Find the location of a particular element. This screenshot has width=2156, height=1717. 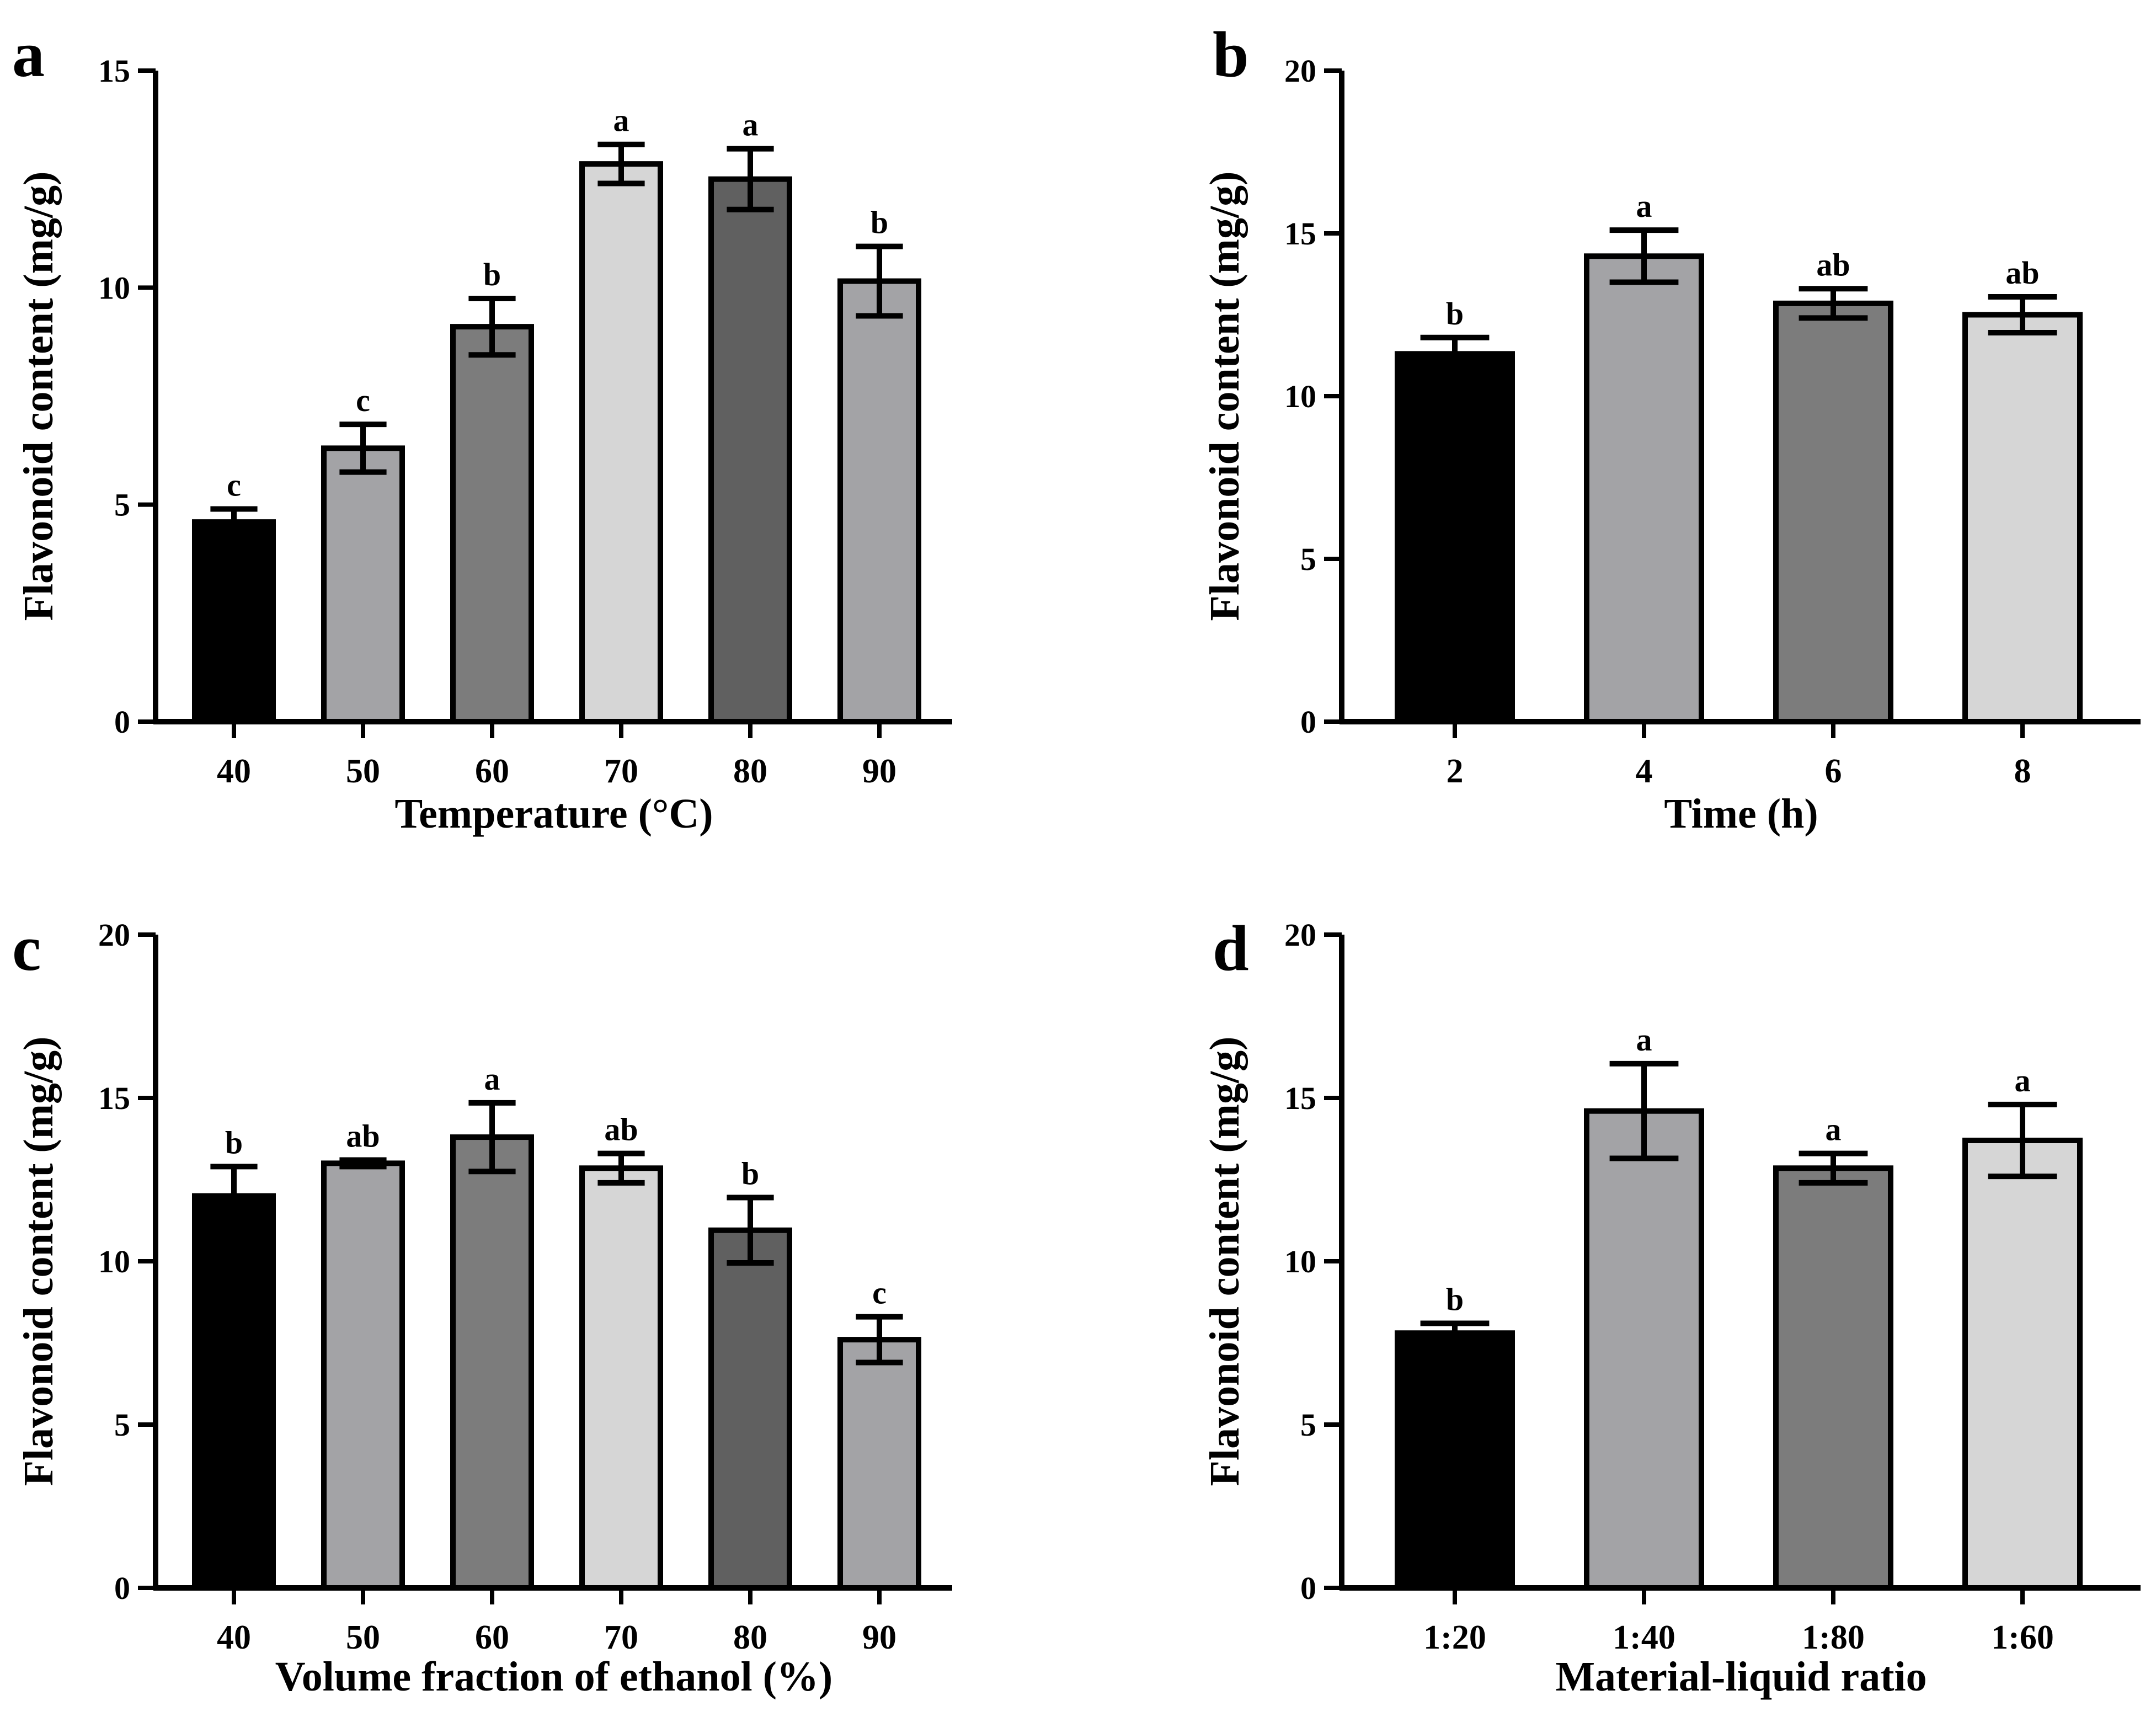

x-tick-label: 1:60 is located at coordinates (2022, 1637).